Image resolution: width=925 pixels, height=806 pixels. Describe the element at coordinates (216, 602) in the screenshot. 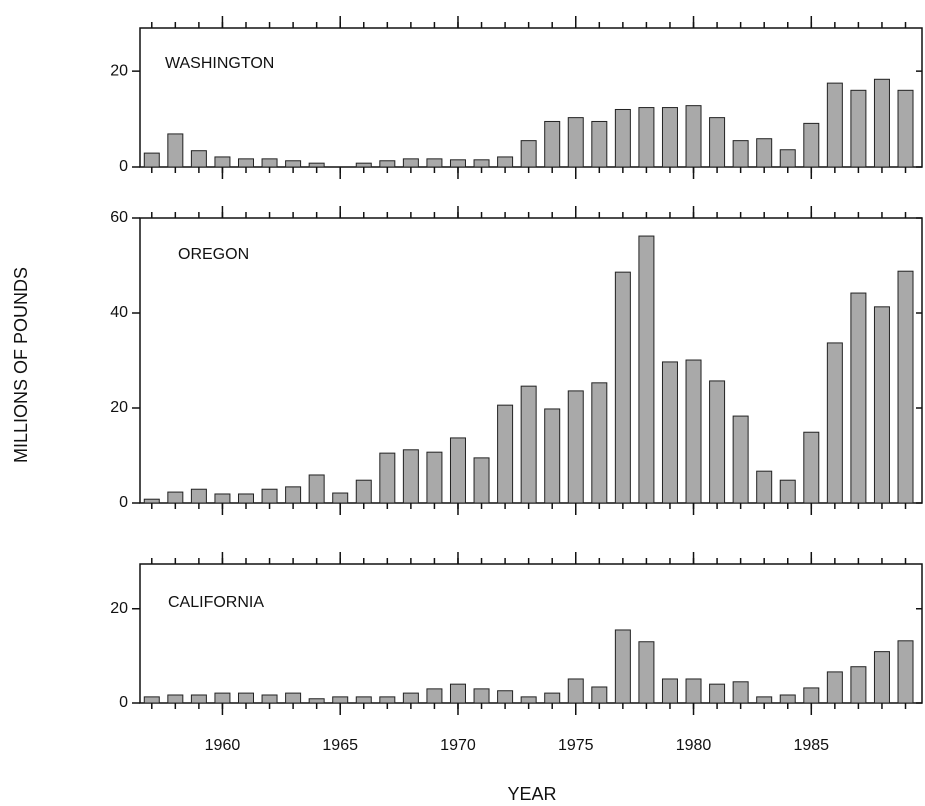

I see `panel-title: CALIFORNIA` at that location.